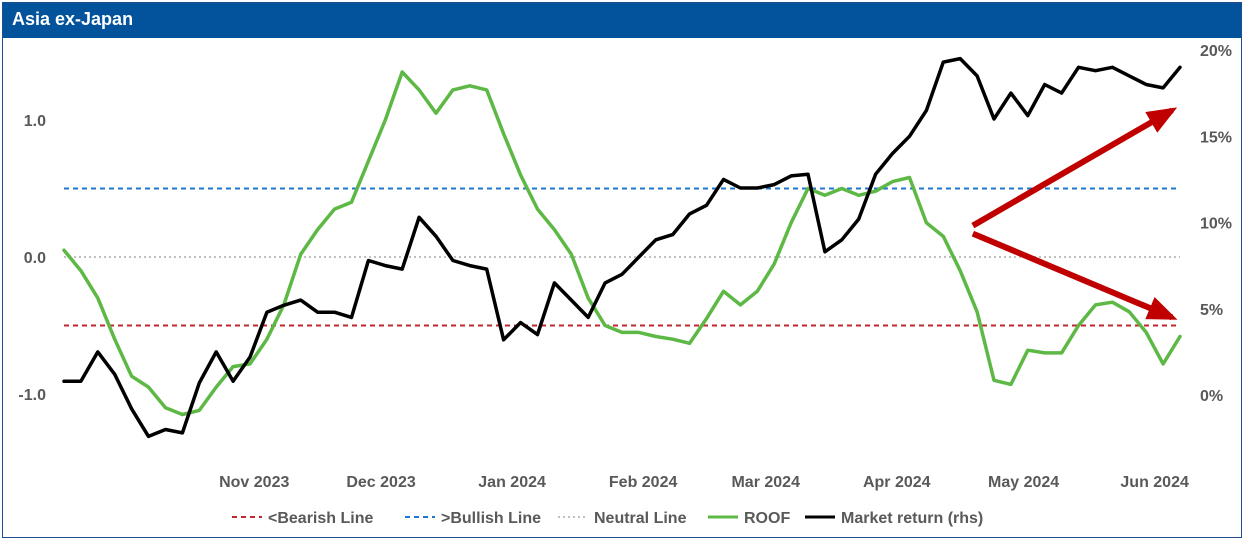 The image size is (1246, 542). I want to click on x-tick-label: May 2024, so click(1023, 482).